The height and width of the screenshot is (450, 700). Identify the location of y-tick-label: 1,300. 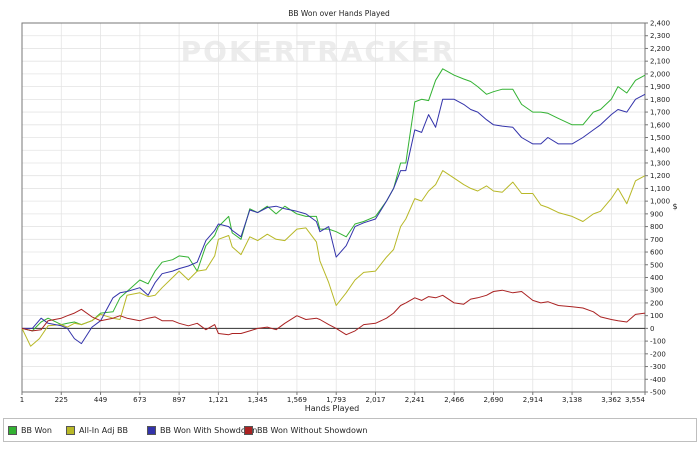
(660, 163).